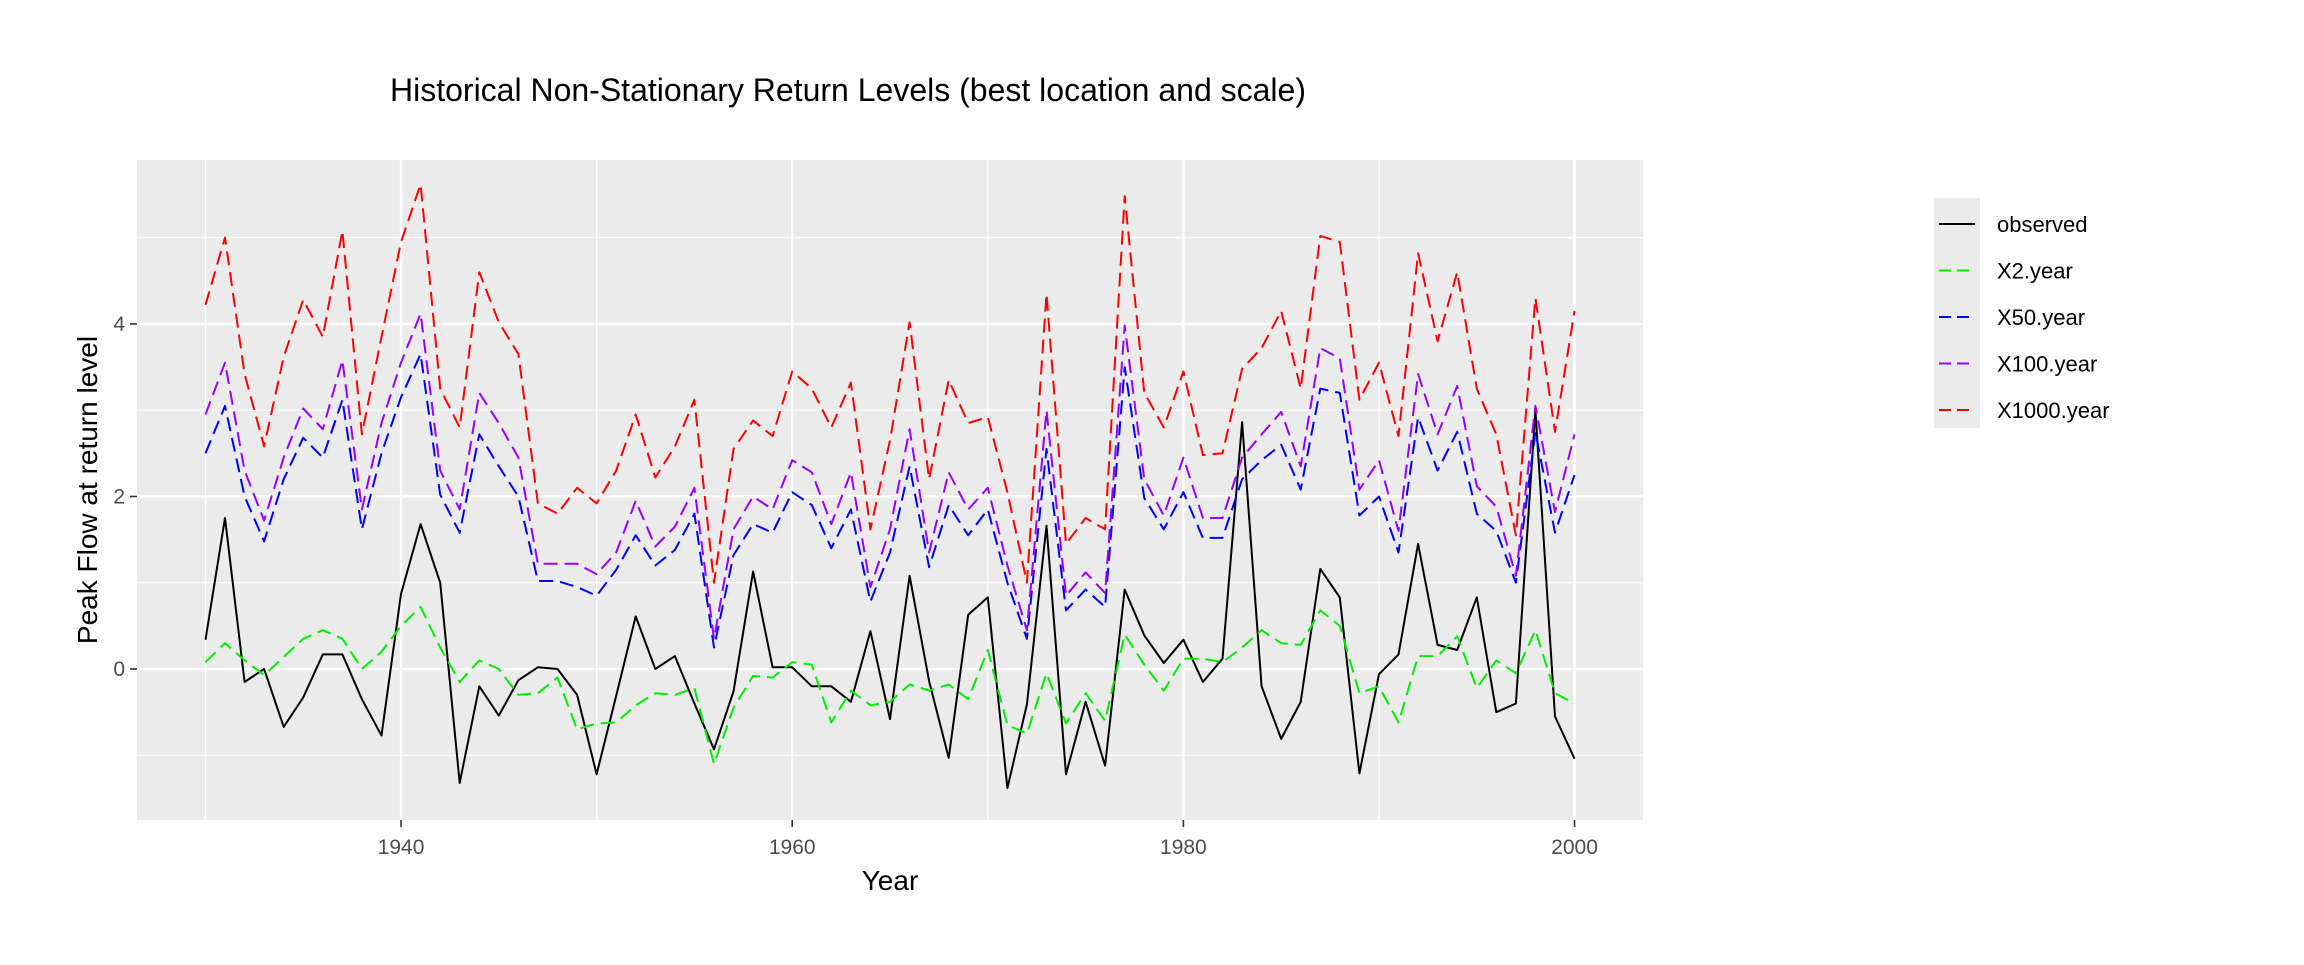 The width and height of the screenshot is (2304, 965). I want to click on y-tick-label: 2, so click(119, 496).